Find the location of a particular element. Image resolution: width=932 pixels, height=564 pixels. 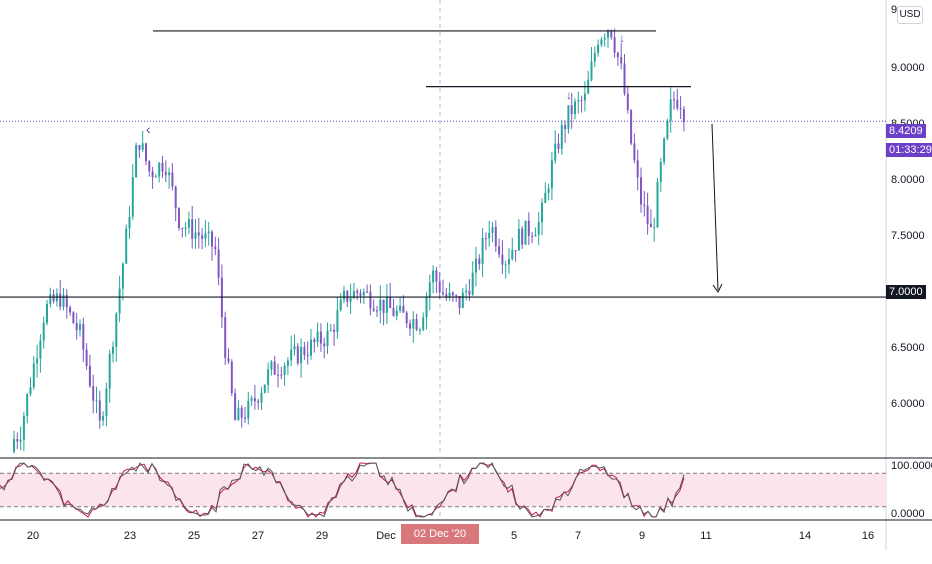

date-label-dec: Dec is located at coordinates (386, 536).